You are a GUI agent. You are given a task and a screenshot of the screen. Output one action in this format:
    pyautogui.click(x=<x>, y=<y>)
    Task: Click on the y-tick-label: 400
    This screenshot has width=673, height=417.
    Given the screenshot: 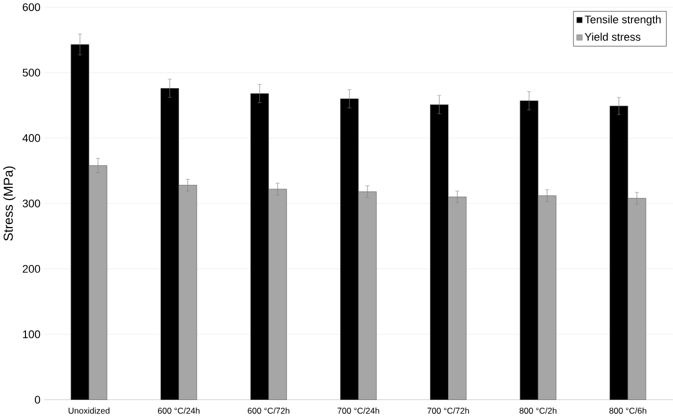 What is the action you would take?
    pyautogui.click(x=31, y=138)
    